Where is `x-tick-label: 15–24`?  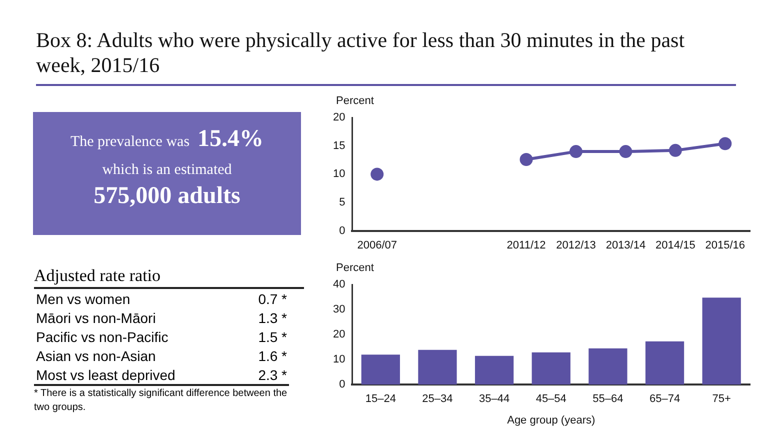 x-tick-label: 15–24 is located at coordinates (380, 399).